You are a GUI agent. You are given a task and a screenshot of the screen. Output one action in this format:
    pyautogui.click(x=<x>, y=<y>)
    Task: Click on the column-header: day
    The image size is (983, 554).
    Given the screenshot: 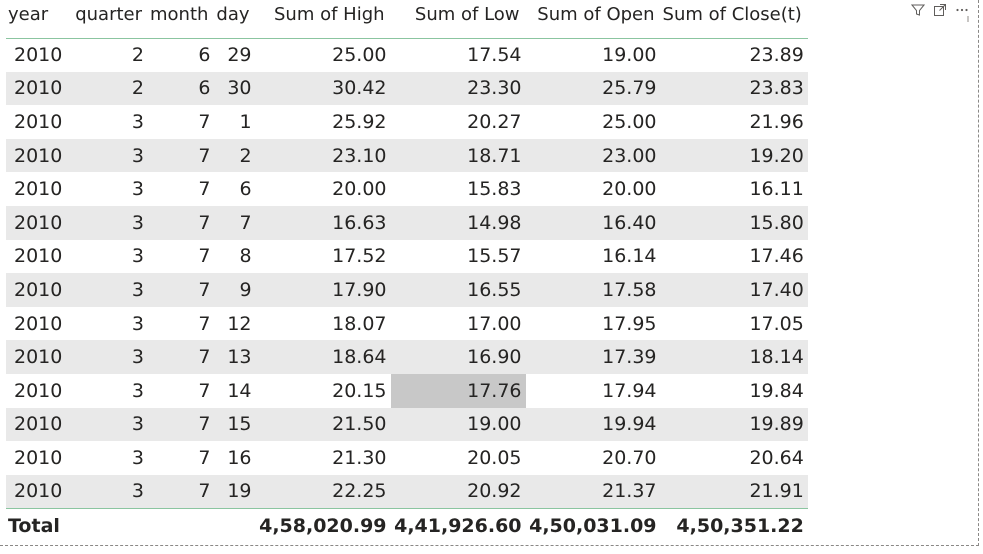 What is the action you would take?
    pyautogui.click(x=235, y=19)
    